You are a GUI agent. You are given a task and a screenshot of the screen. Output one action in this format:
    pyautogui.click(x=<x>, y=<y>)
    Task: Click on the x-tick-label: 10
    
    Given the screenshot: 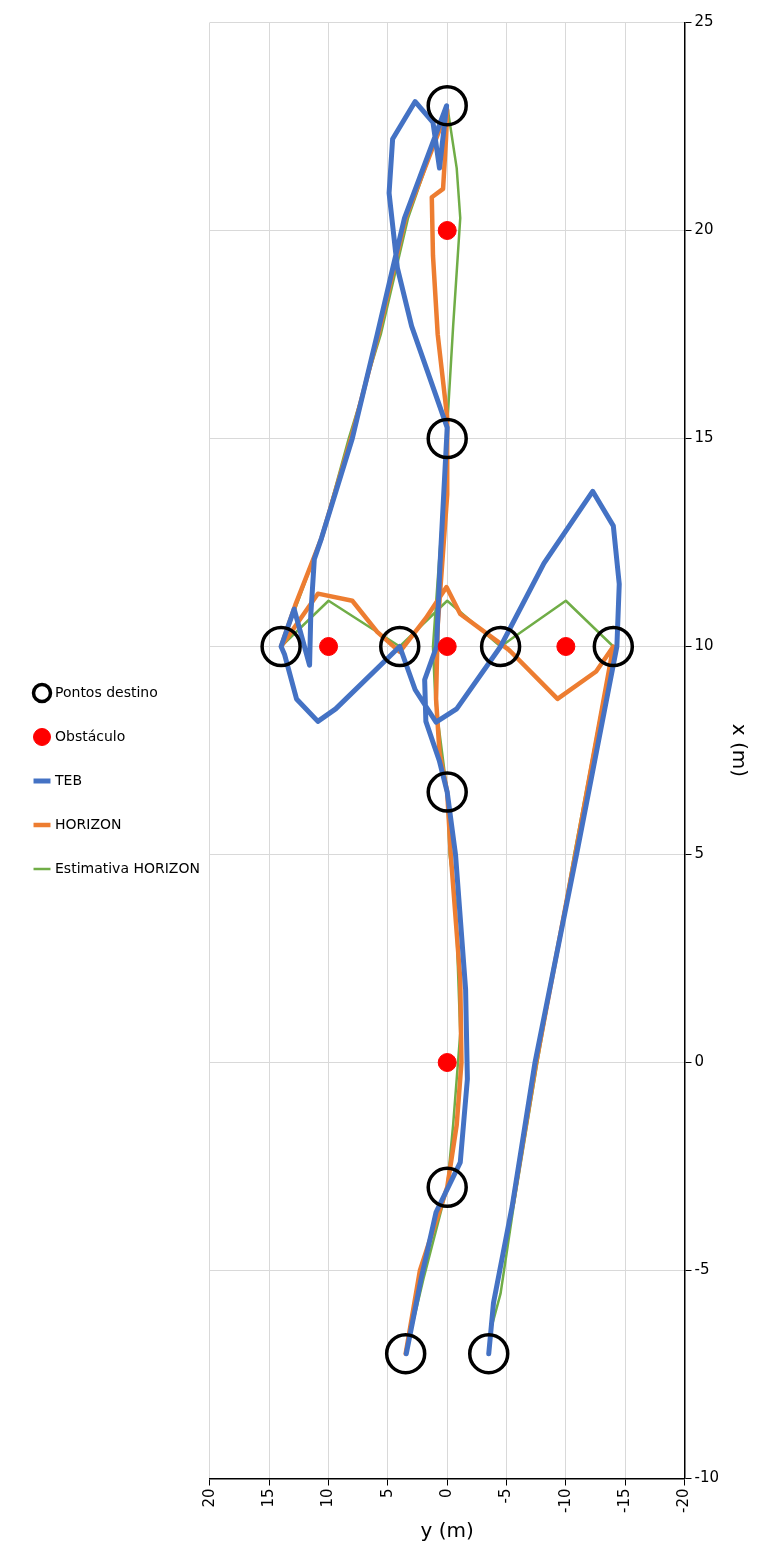 What is the action you would take?
    pyautogui.click(x=327, y=1498)
    